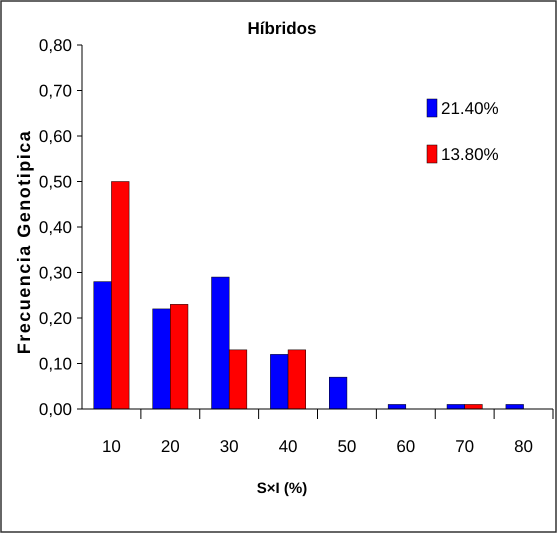 This screenshot has width=557, height=533. I want to click on y-tick-label: 0,80, so click(55, 45).